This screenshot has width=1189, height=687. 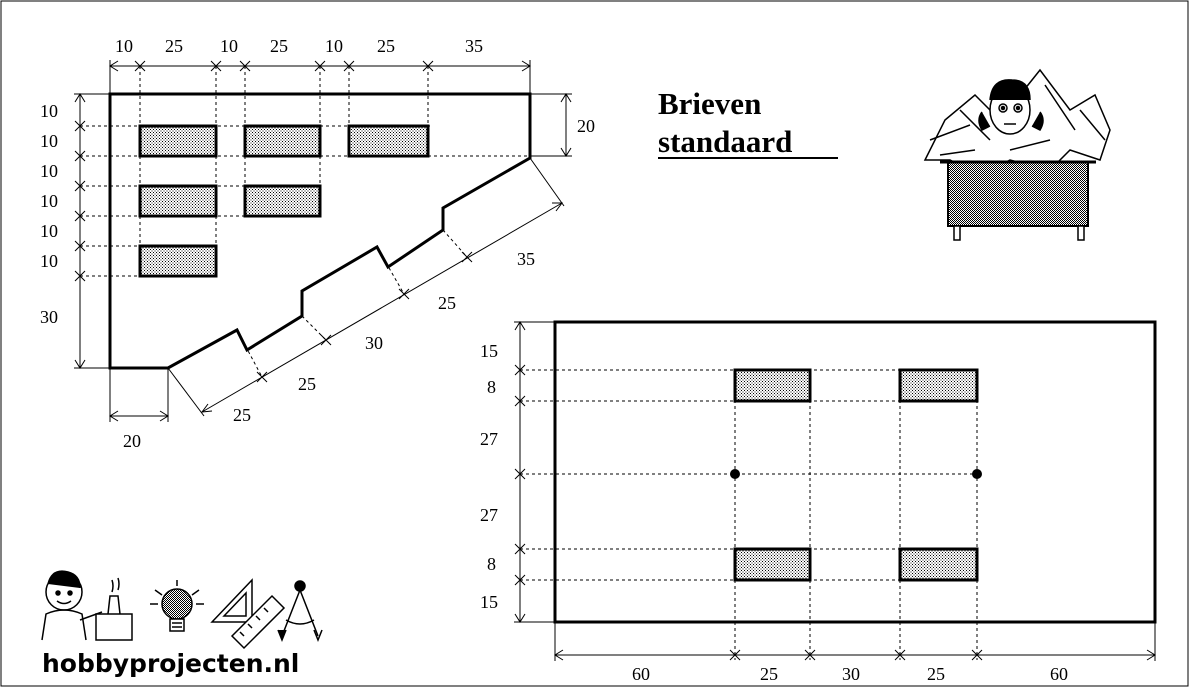 What do you see at coordinates (1017, 154) in the screenshot?
I see `clerk-desk-icon` at bounding box center [1017, 154].